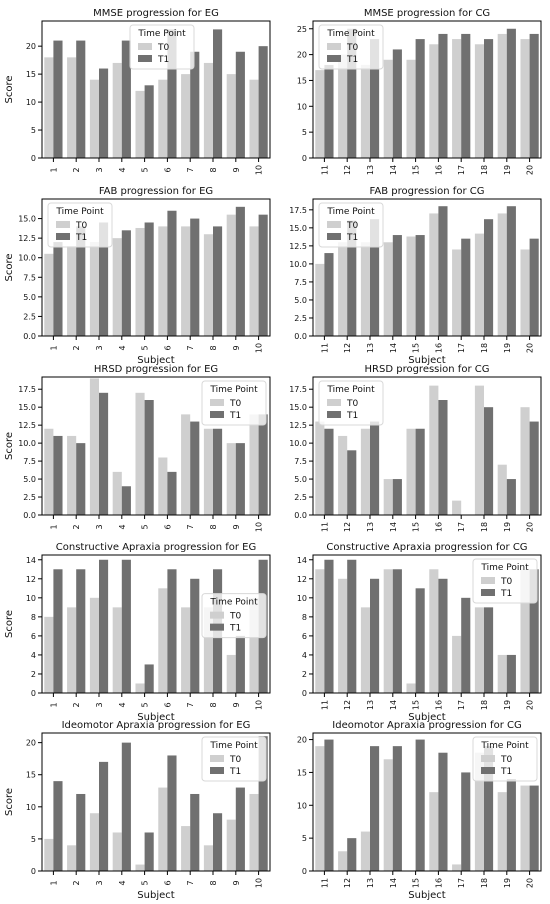 Image resolution: width=550 pixels, height=904 pixels. Describe the element at coordinates (9, 267) in the screenshot. I see `y-axis-label: Score` at that location.